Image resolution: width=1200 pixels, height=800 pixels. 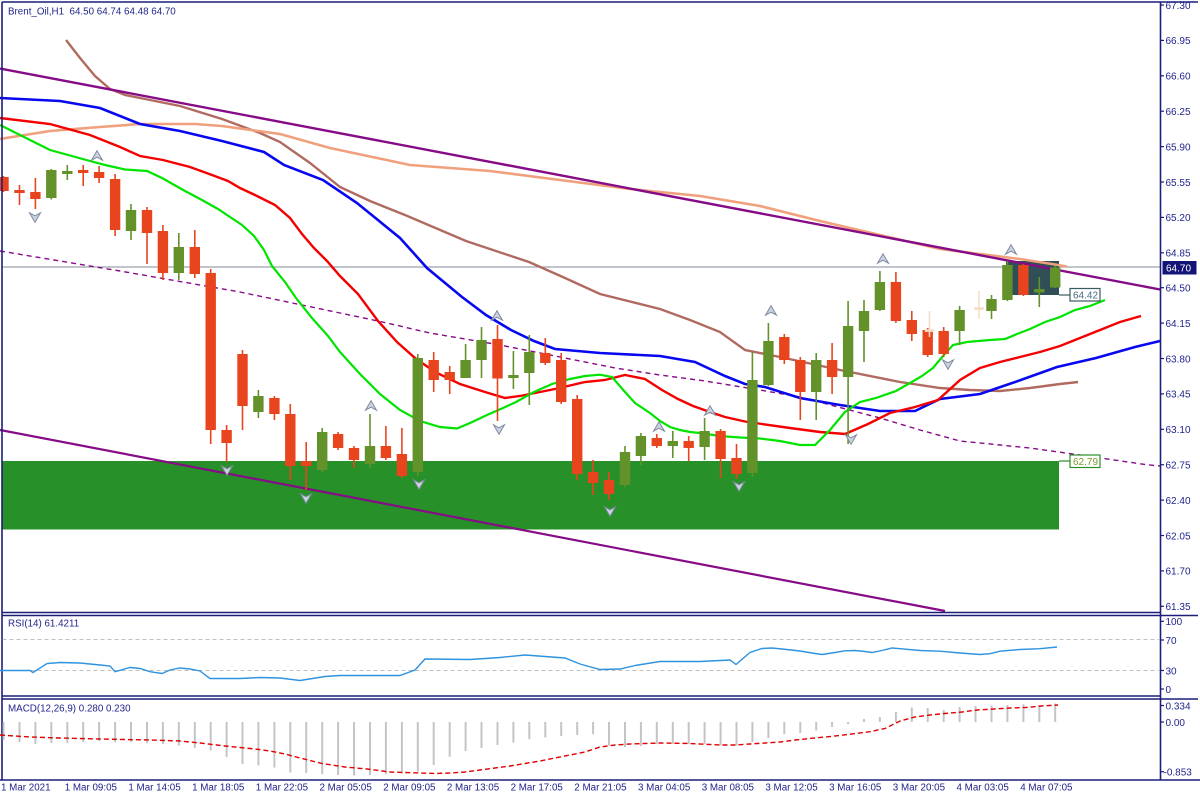 I want to click on svg-text: 65.55, so click(x=1178, y=183).